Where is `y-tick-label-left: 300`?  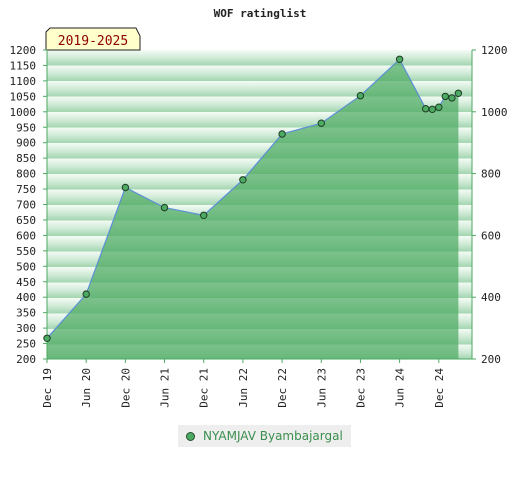
y-tick-label-left: 300 is located at coordinates (26, 328).